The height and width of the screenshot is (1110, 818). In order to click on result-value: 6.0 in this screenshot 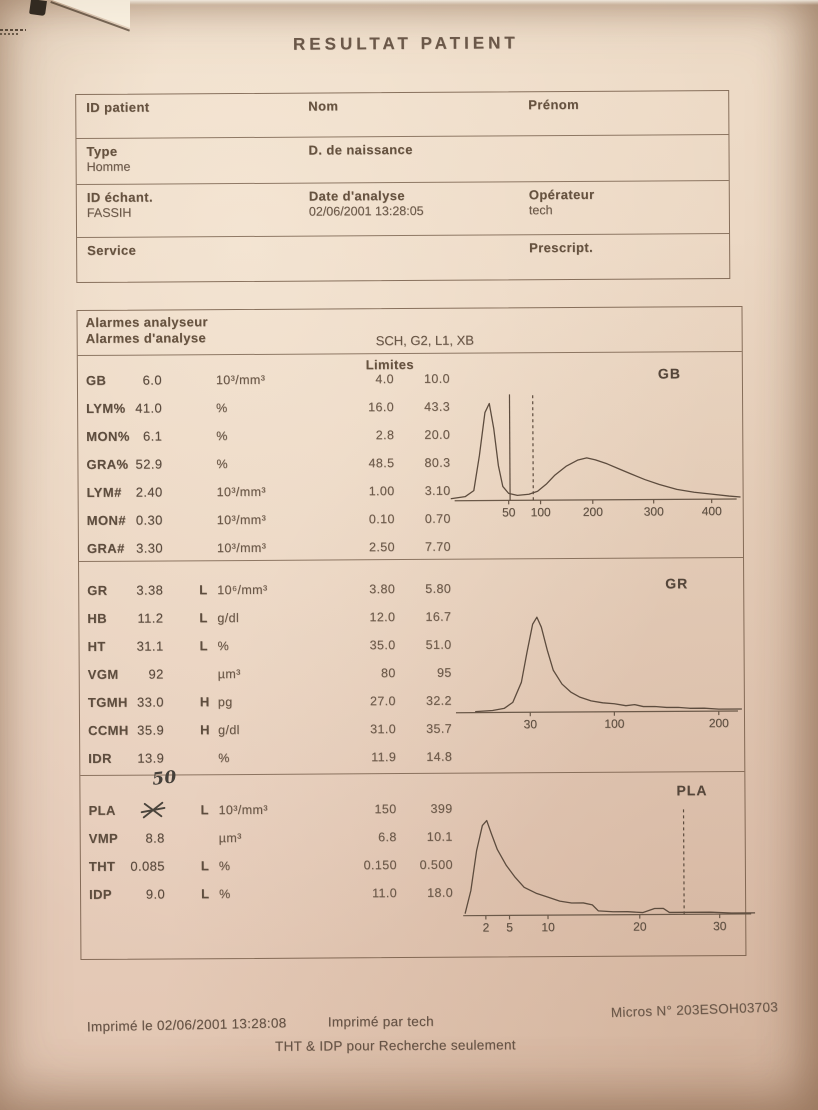, I will do `click(152, 380)`.